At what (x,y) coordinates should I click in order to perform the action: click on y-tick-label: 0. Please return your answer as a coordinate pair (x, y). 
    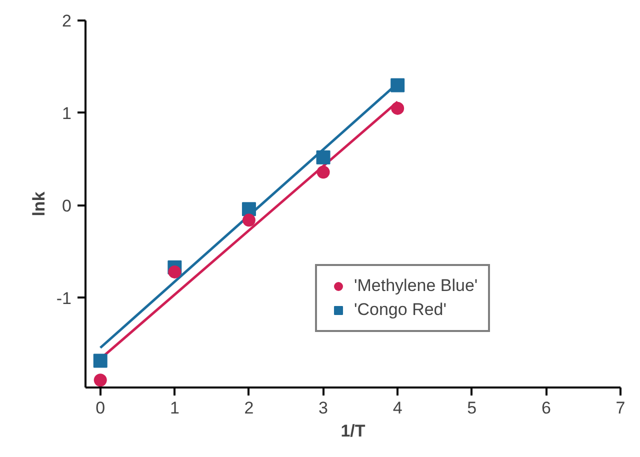
    Looking at the image, I should click on (67, 206).